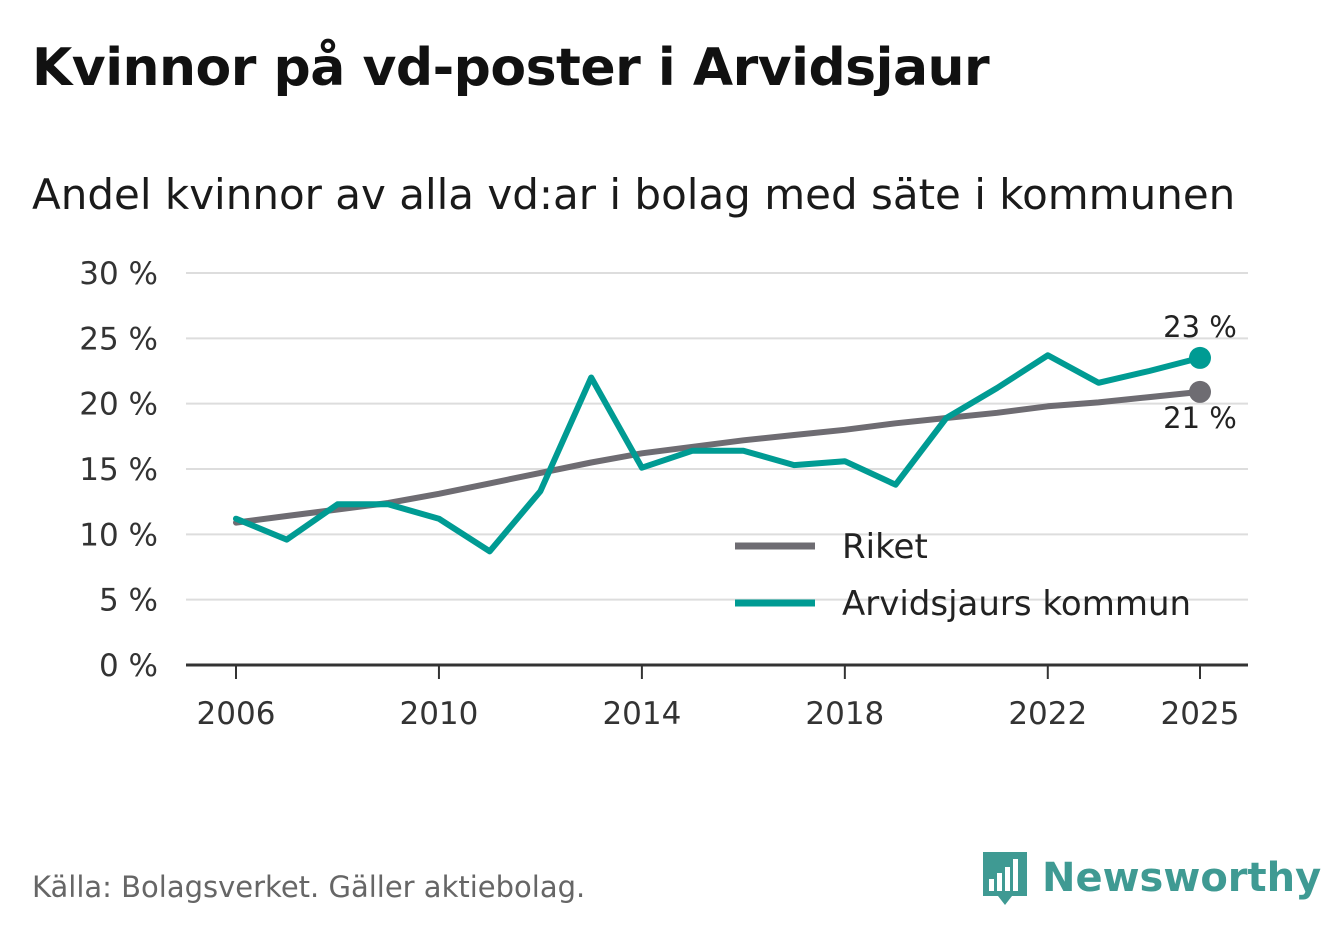 This screenshot has width=1322, height=939. What do you see at coordinates (963, 575) in the screenshot?
I see `legend: Riket Arvidsjaurs kommun` at bounding box center [963, 575].